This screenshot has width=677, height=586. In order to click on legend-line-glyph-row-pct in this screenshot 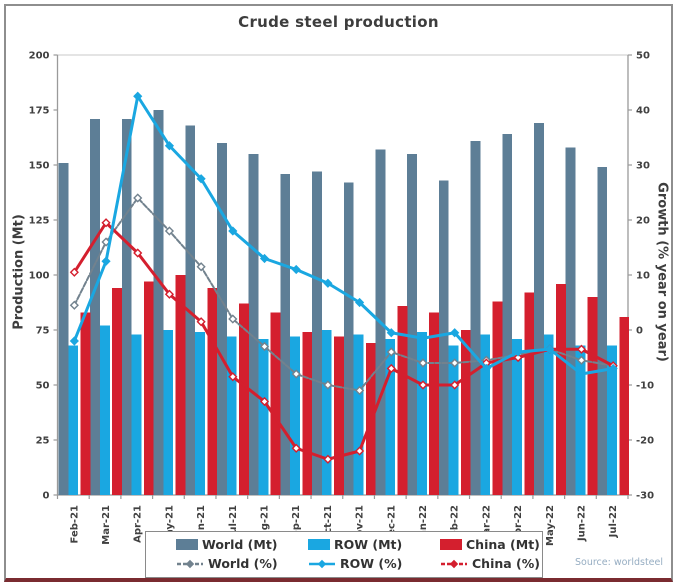, I will do `click(322, 564)`.